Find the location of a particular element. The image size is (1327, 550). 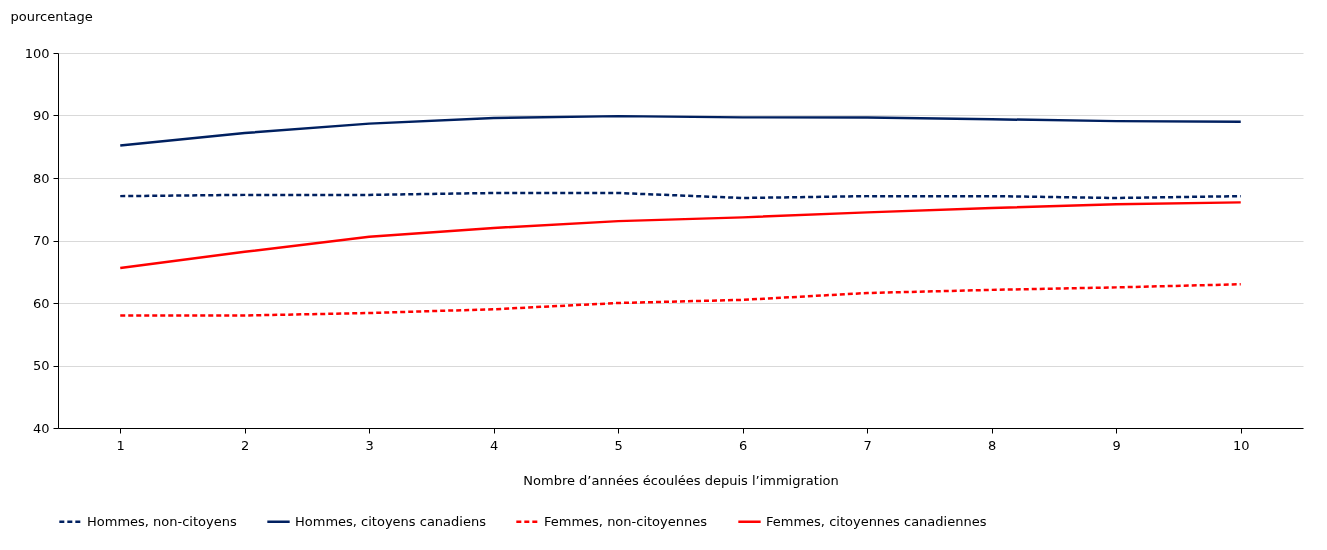

y-tick-label: 50 is located at coordinates (41, 365).